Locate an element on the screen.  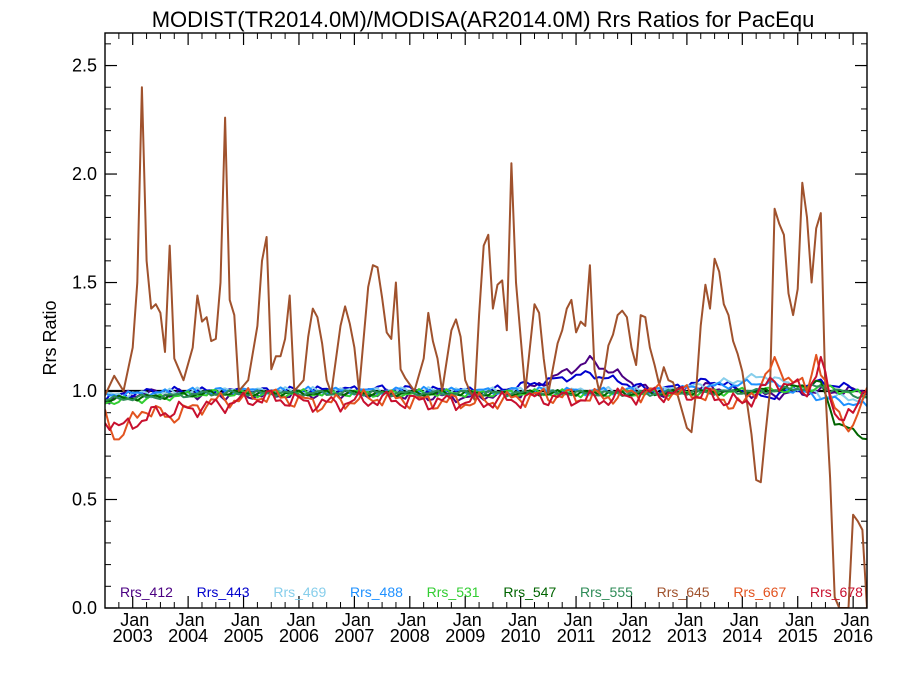
y-tick-label: 2.5 is located at coordinates (84, 66).